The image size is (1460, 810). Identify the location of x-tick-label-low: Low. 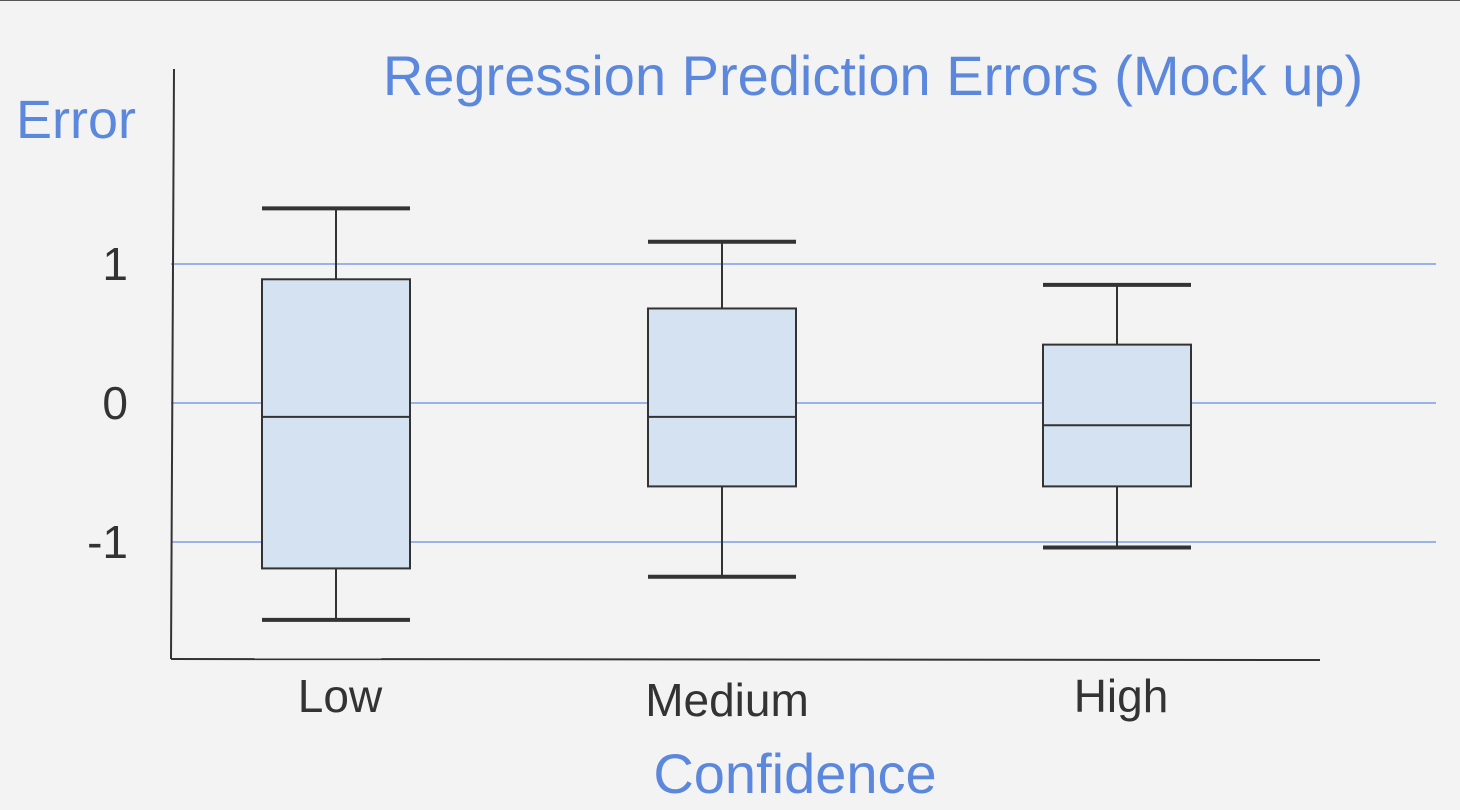
(340, 696).